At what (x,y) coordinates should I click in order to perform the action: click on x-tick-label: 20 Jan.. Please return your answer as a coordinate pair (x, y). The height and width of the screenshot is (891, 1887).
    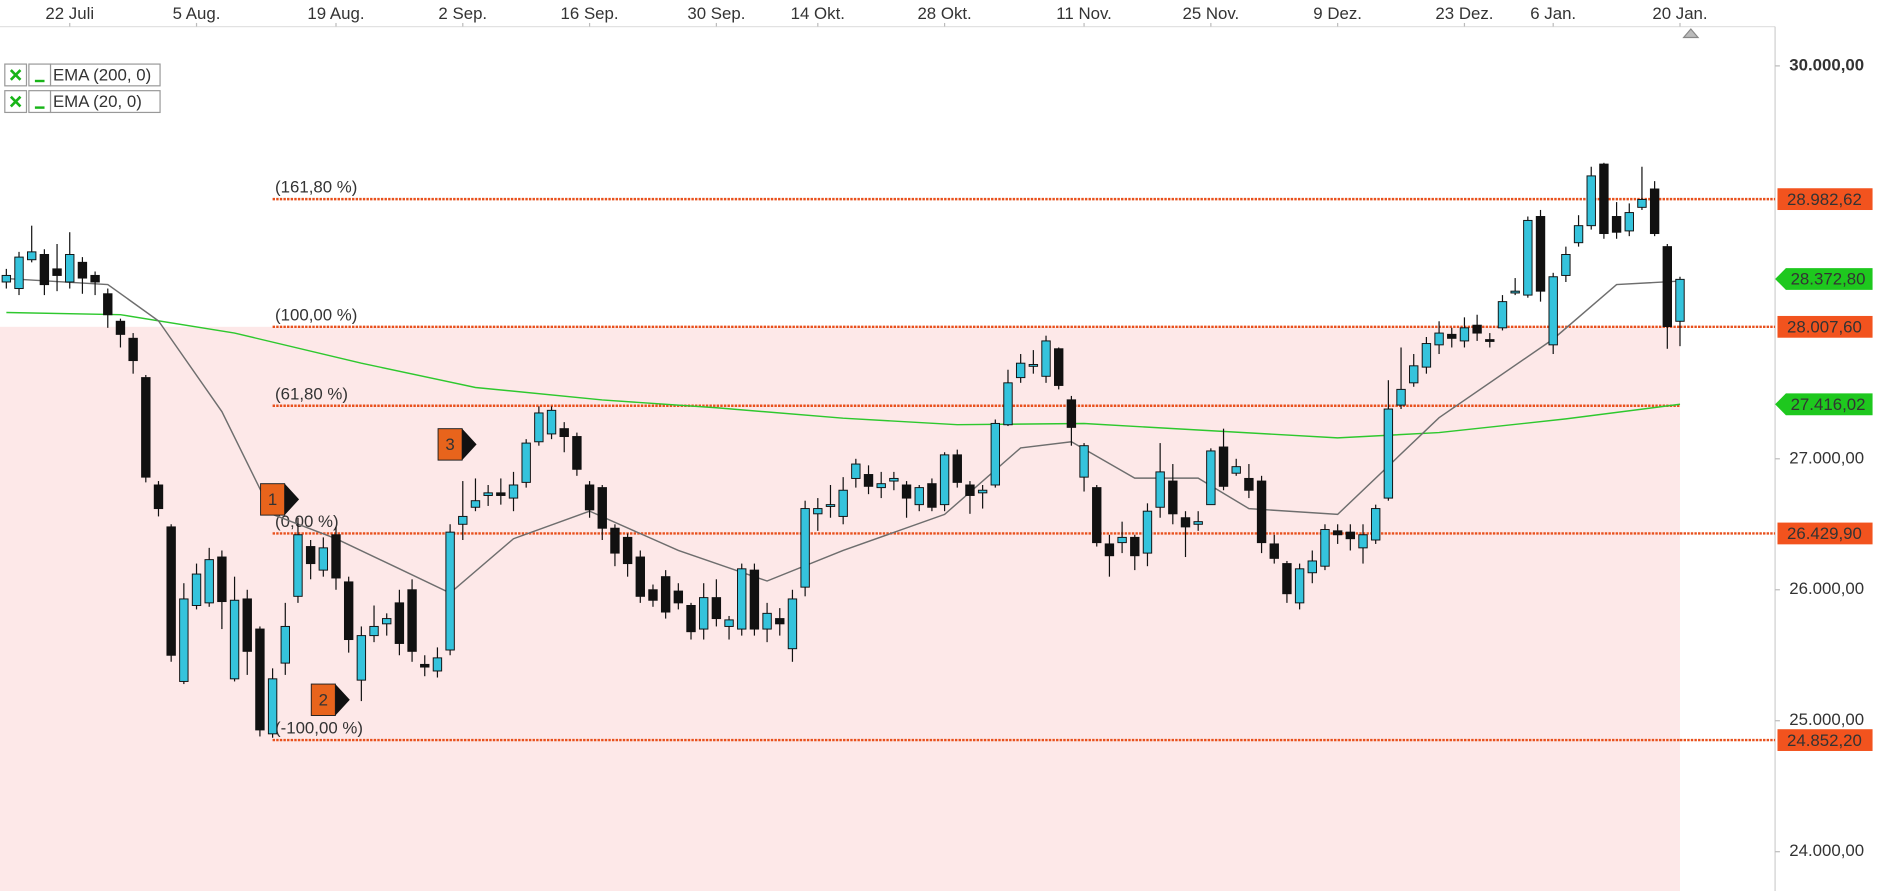
    Looking at the image, I should click on (1679, 13).